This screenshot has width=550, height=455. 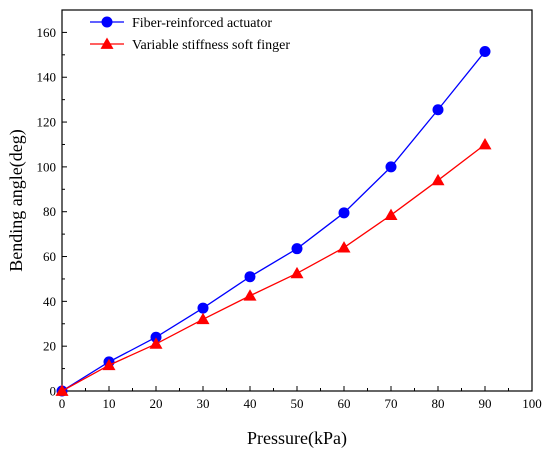 I want to click on x-tick-label: 100, so click(x=532, y=403).